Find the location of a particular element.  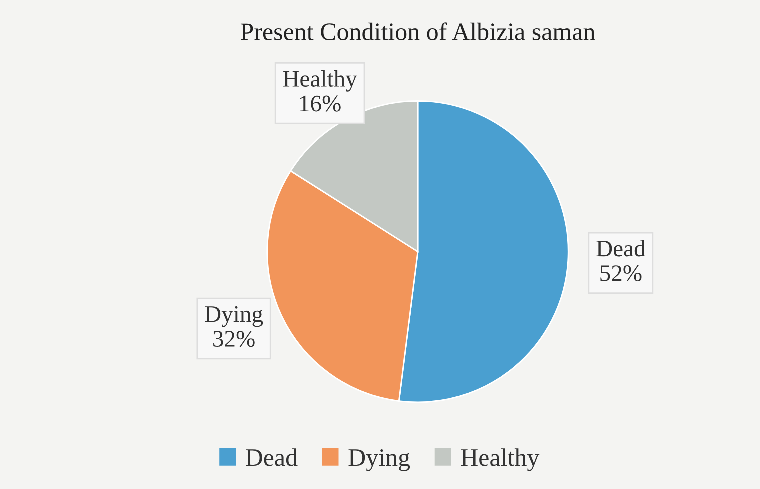

slice-label: Healthy is located at coordinates (320, 81).